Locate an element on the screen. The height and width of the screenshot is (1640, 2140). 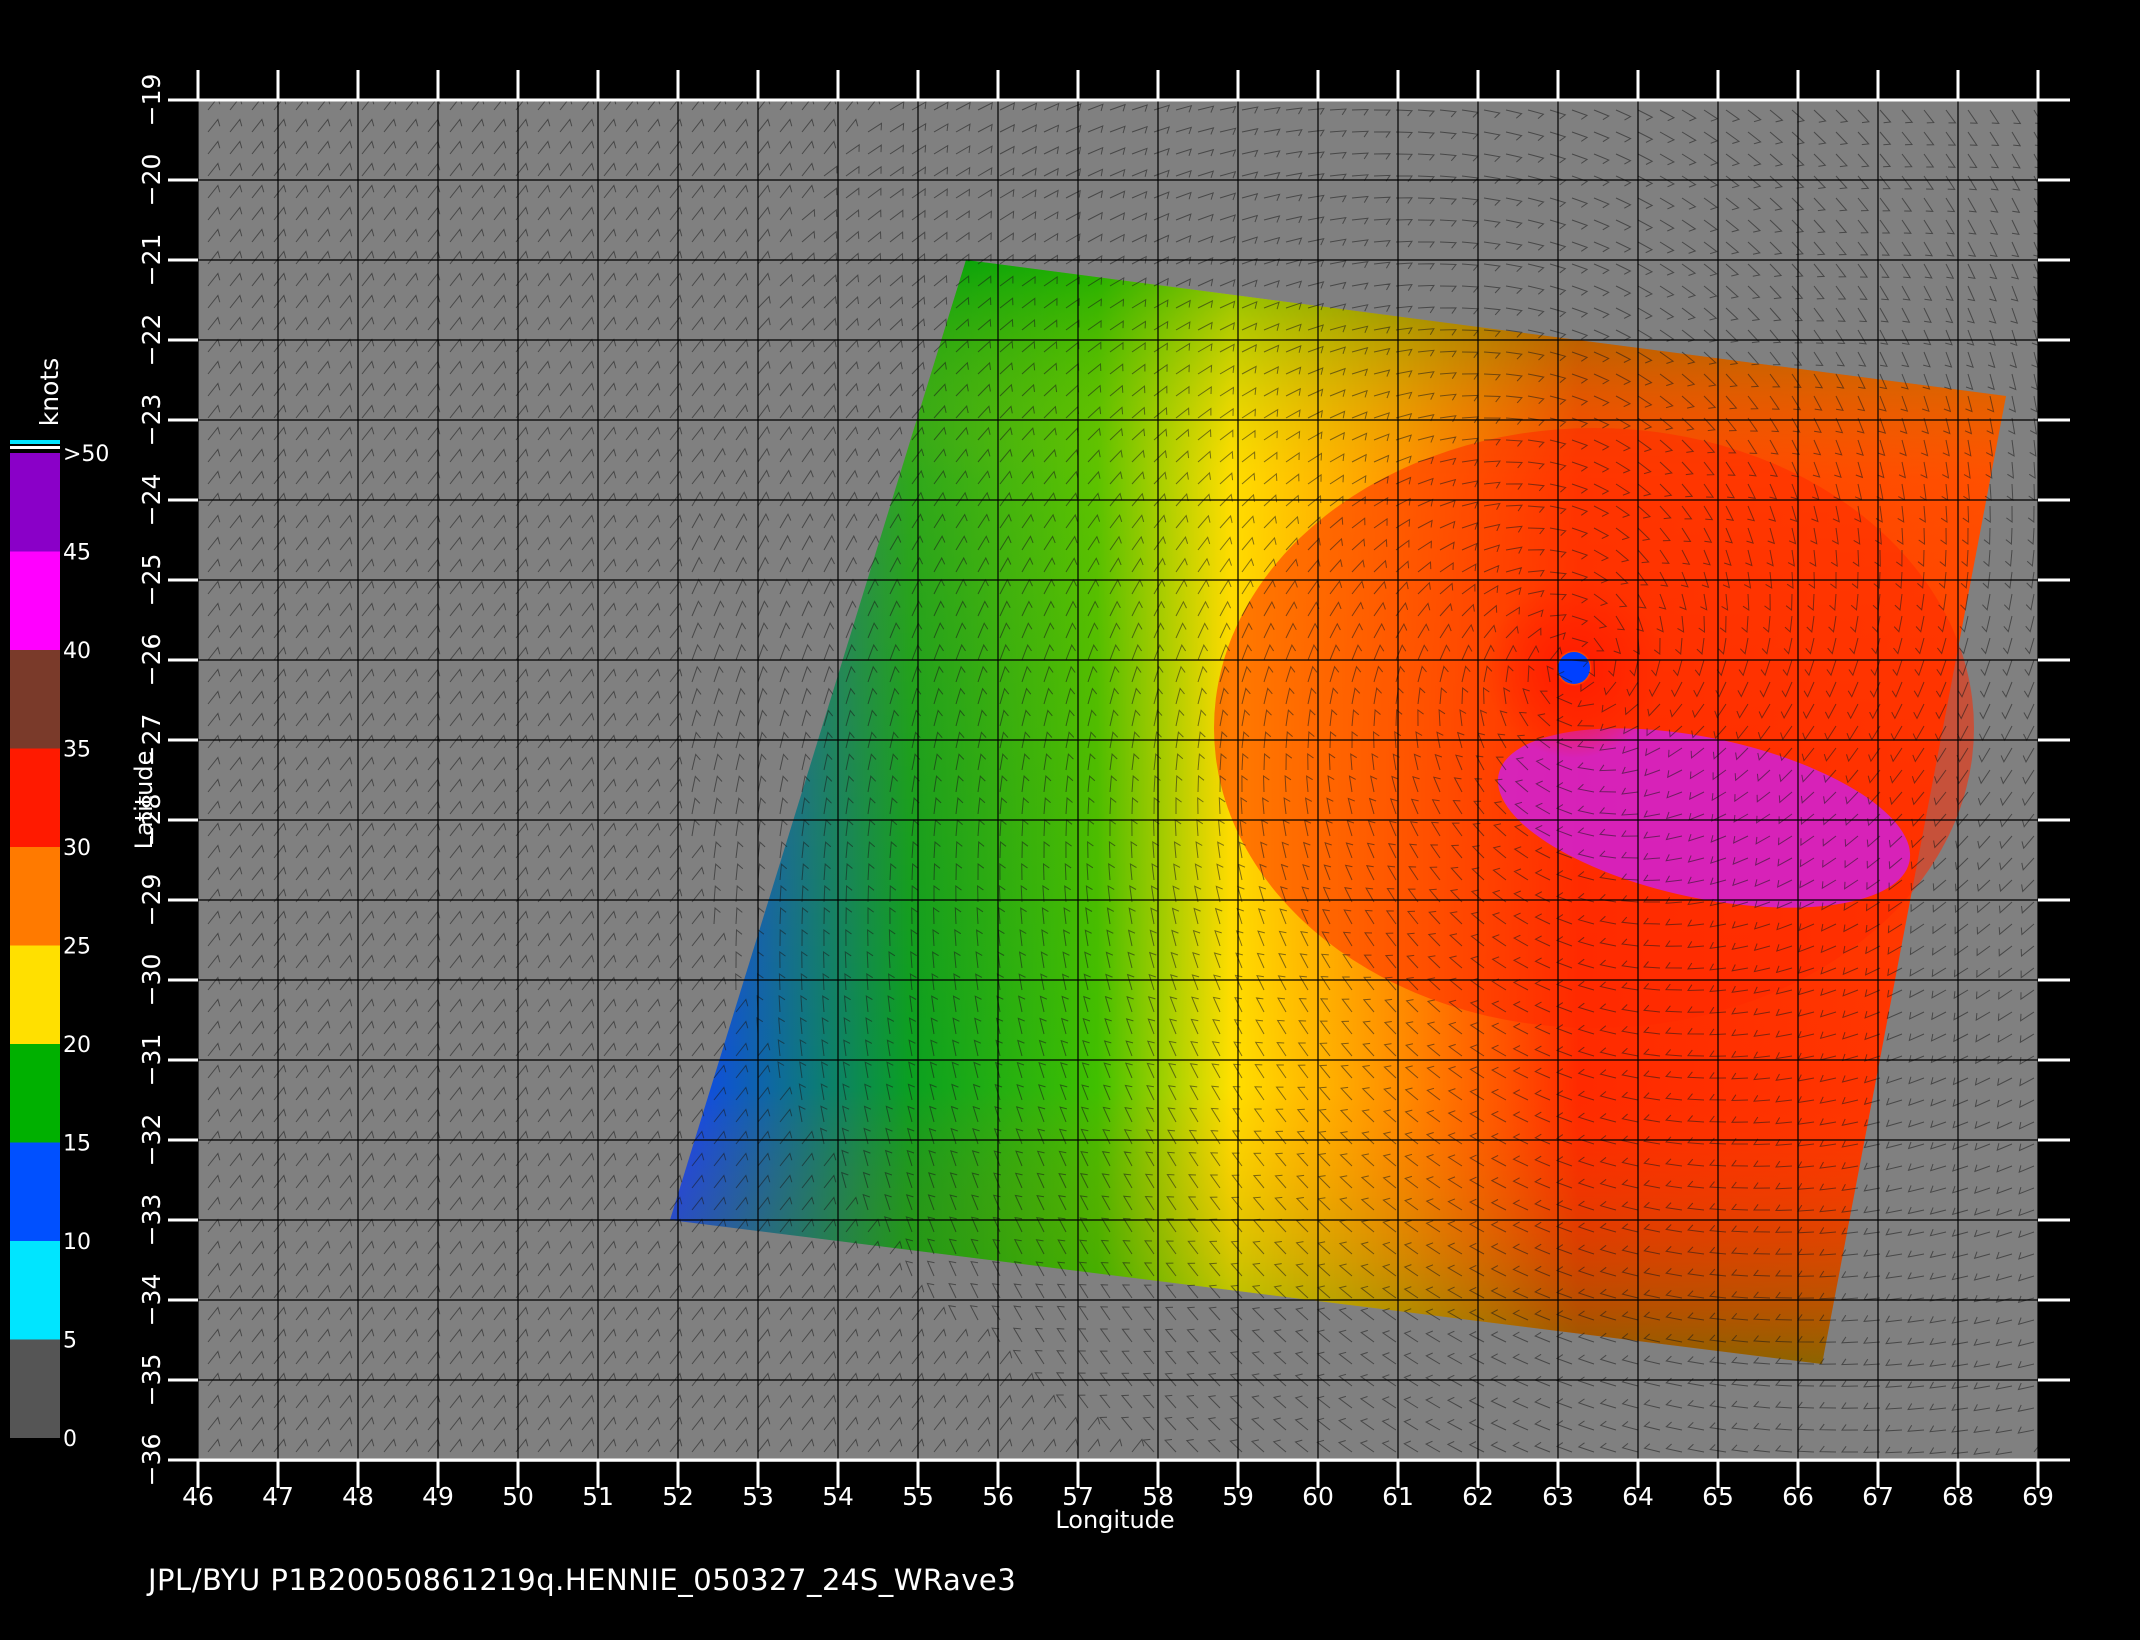
colorbar-label: >50 is located at coordinates (86, 454).